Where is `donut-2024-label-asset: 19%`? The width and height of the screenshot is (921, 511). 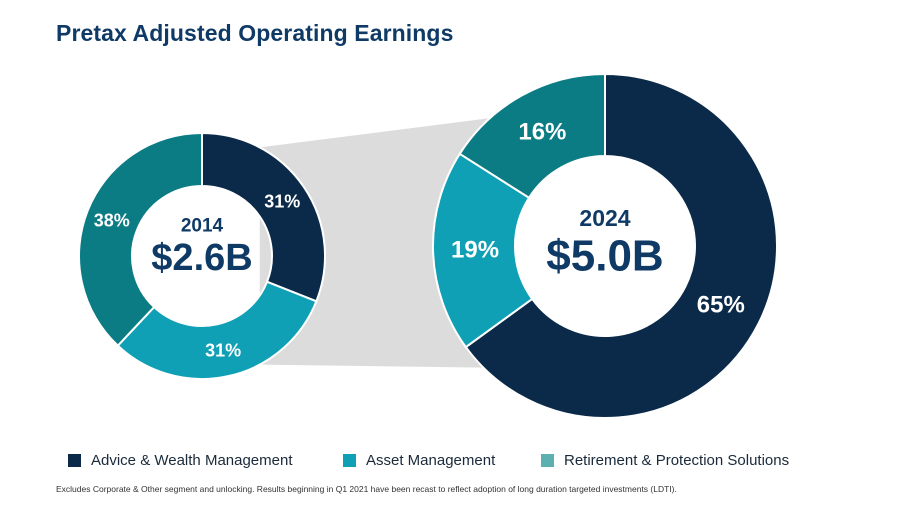 donut-2024-label-asset: 19% is located at coordinates (475, 250).